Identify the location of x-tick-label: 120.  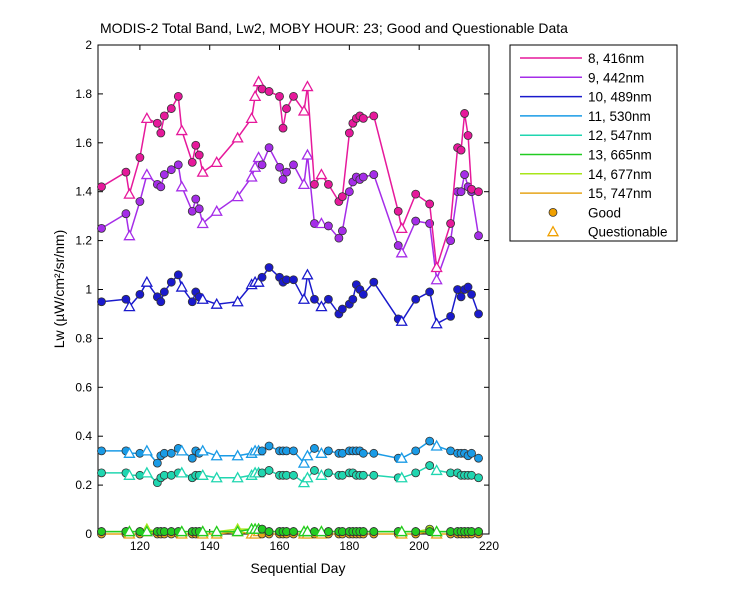
(140, 546).